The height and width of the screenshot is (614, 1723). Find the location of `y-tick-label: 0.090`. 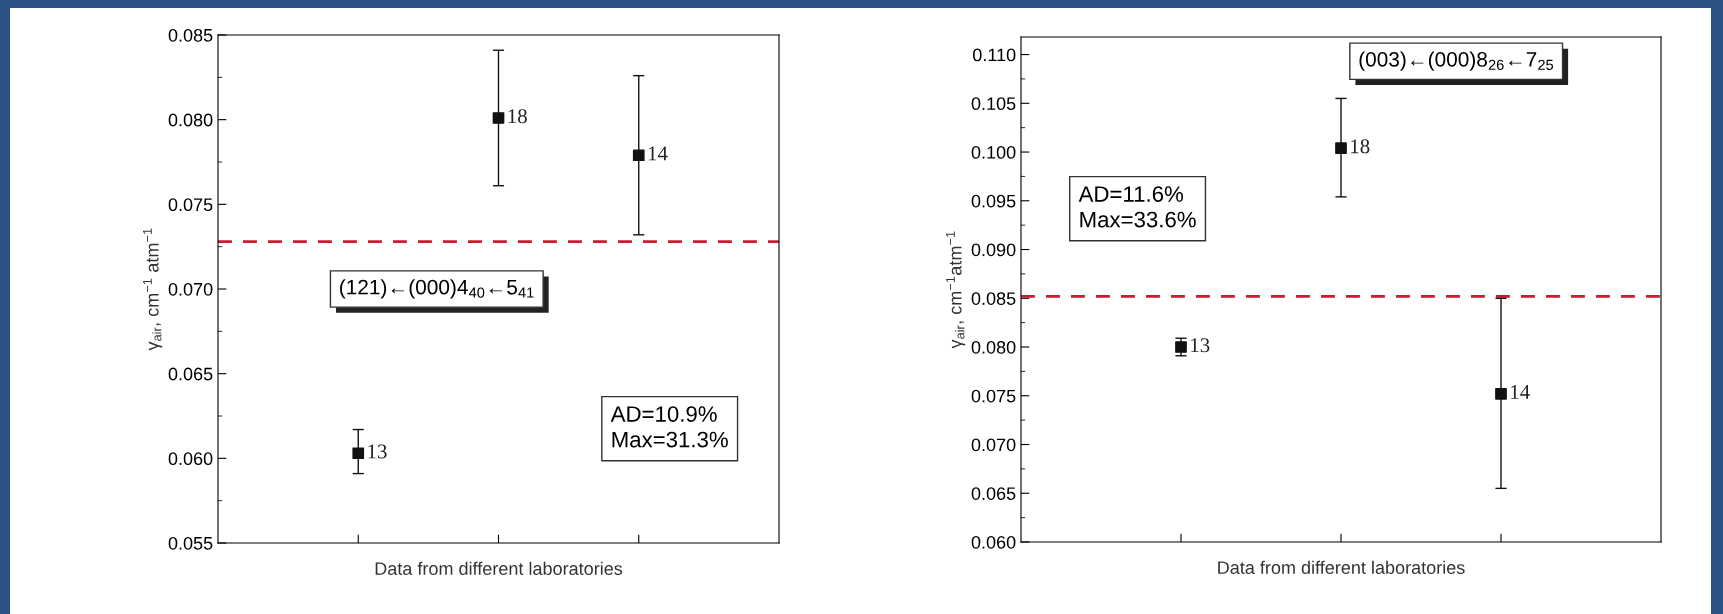

y-tick-label: 0.090 is located at coordinates (993, 250).